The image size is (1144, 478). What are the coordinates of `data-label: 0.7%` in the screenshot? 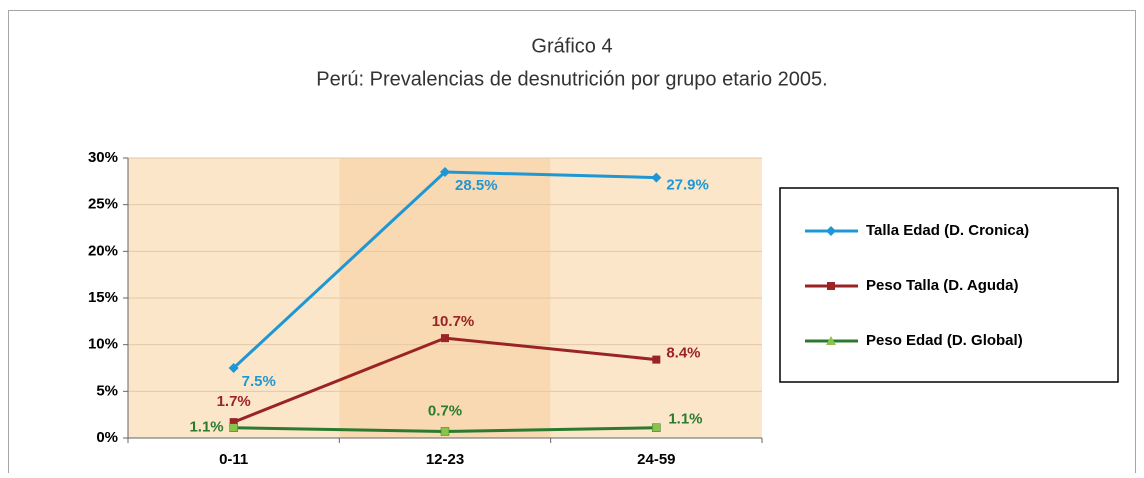 It's located at (445, 410).